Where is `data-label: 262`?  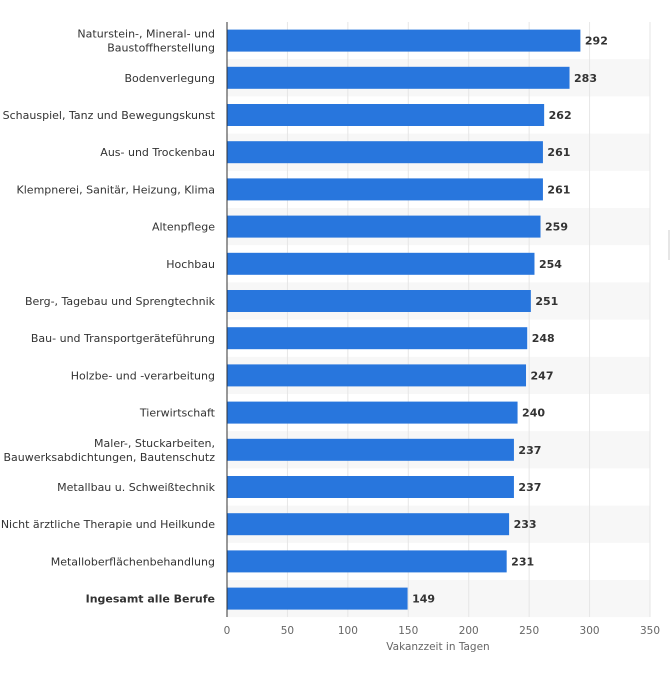
data-label: 262 is located at coordinates (560, 115).